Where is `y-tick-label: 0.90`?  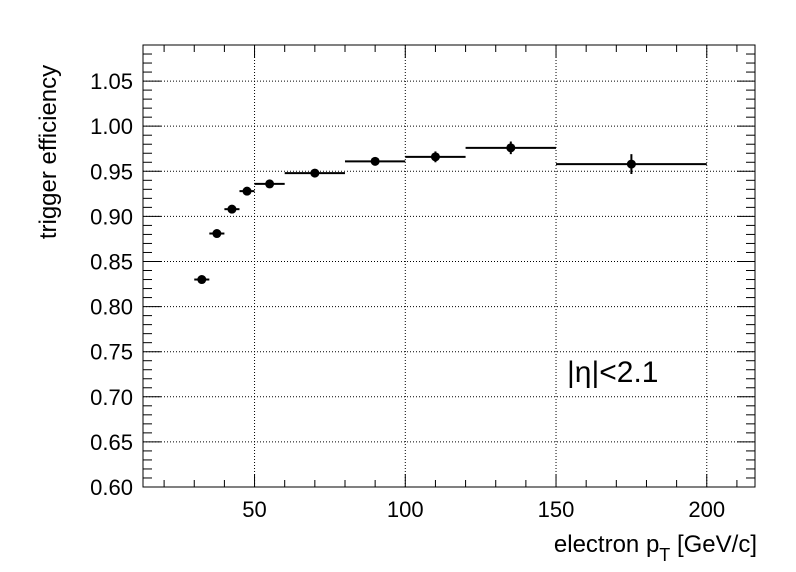 y-tick-label: 0.90 is located at coordinates (111, 216).